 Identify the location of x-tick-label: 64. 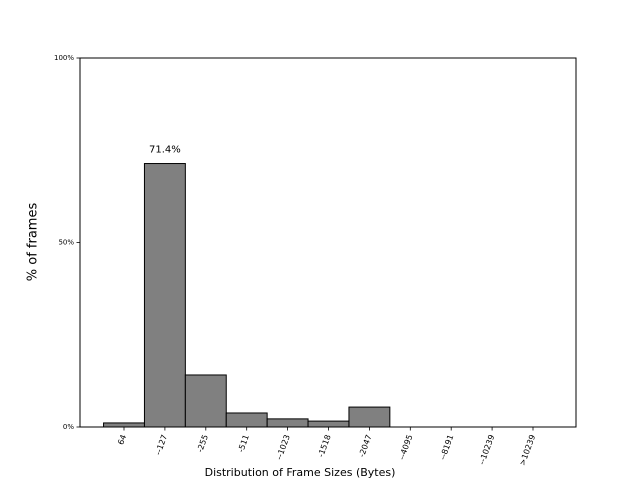
(122, 439).